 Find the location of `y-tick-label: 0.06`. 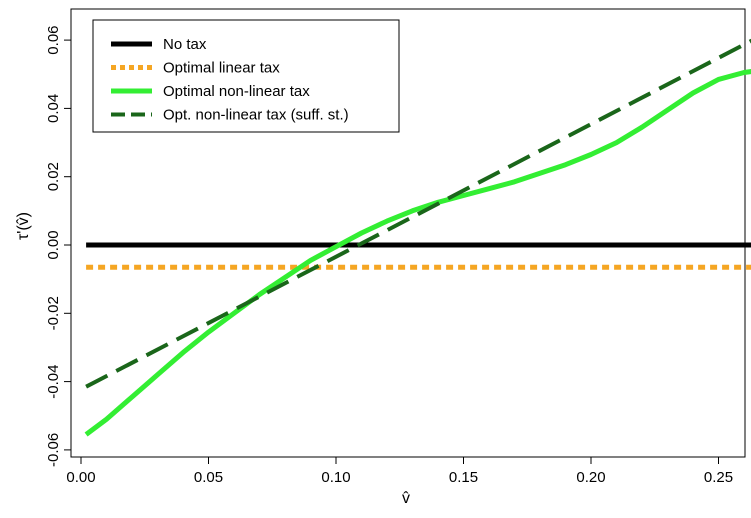

y-tick-label: 0.06 is located at coordinates (53, 39).